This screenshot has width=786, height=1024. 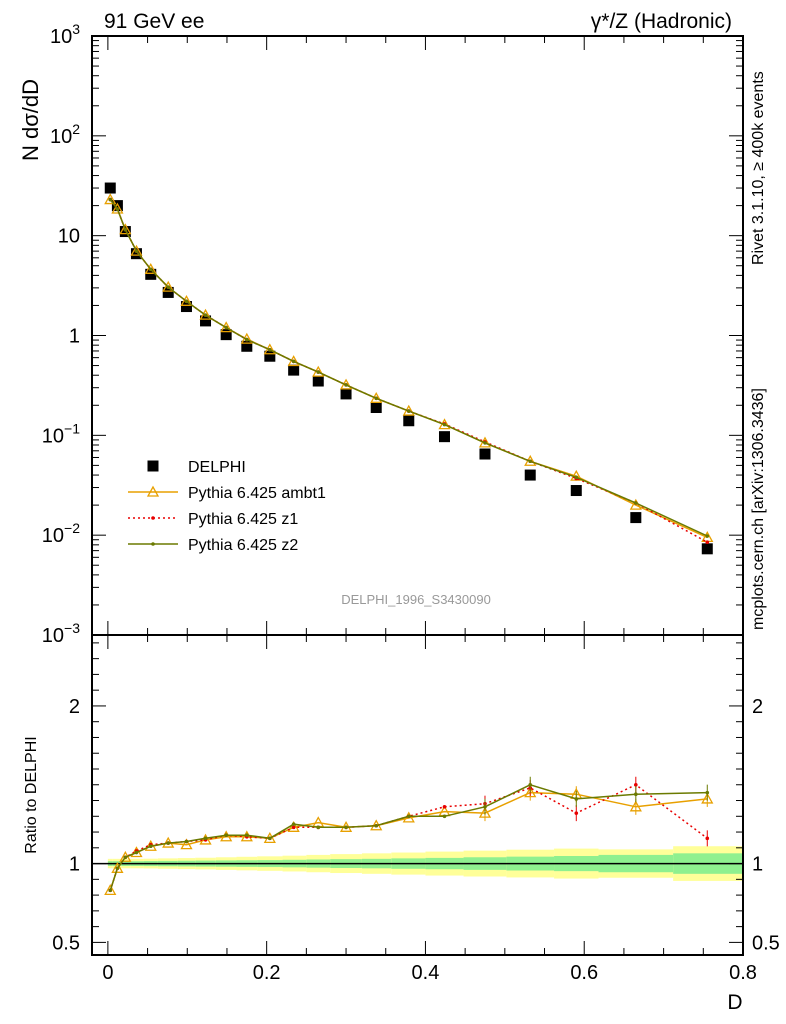 What do you see at coordinates (30, 120) in the screenshot?
I see `main-ylabel: N dσ/dD` at bounding box center [30, 120].